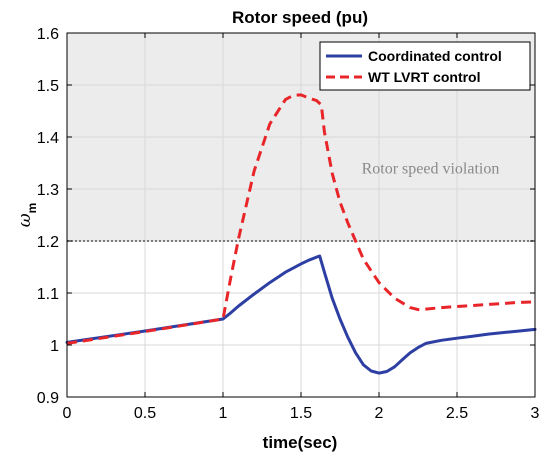 The height and width of the screenshot is (461, 550). Describe the element at coordinates (145, 413) in the screenshot. I see `x-tick-label: 0.5` at that location.